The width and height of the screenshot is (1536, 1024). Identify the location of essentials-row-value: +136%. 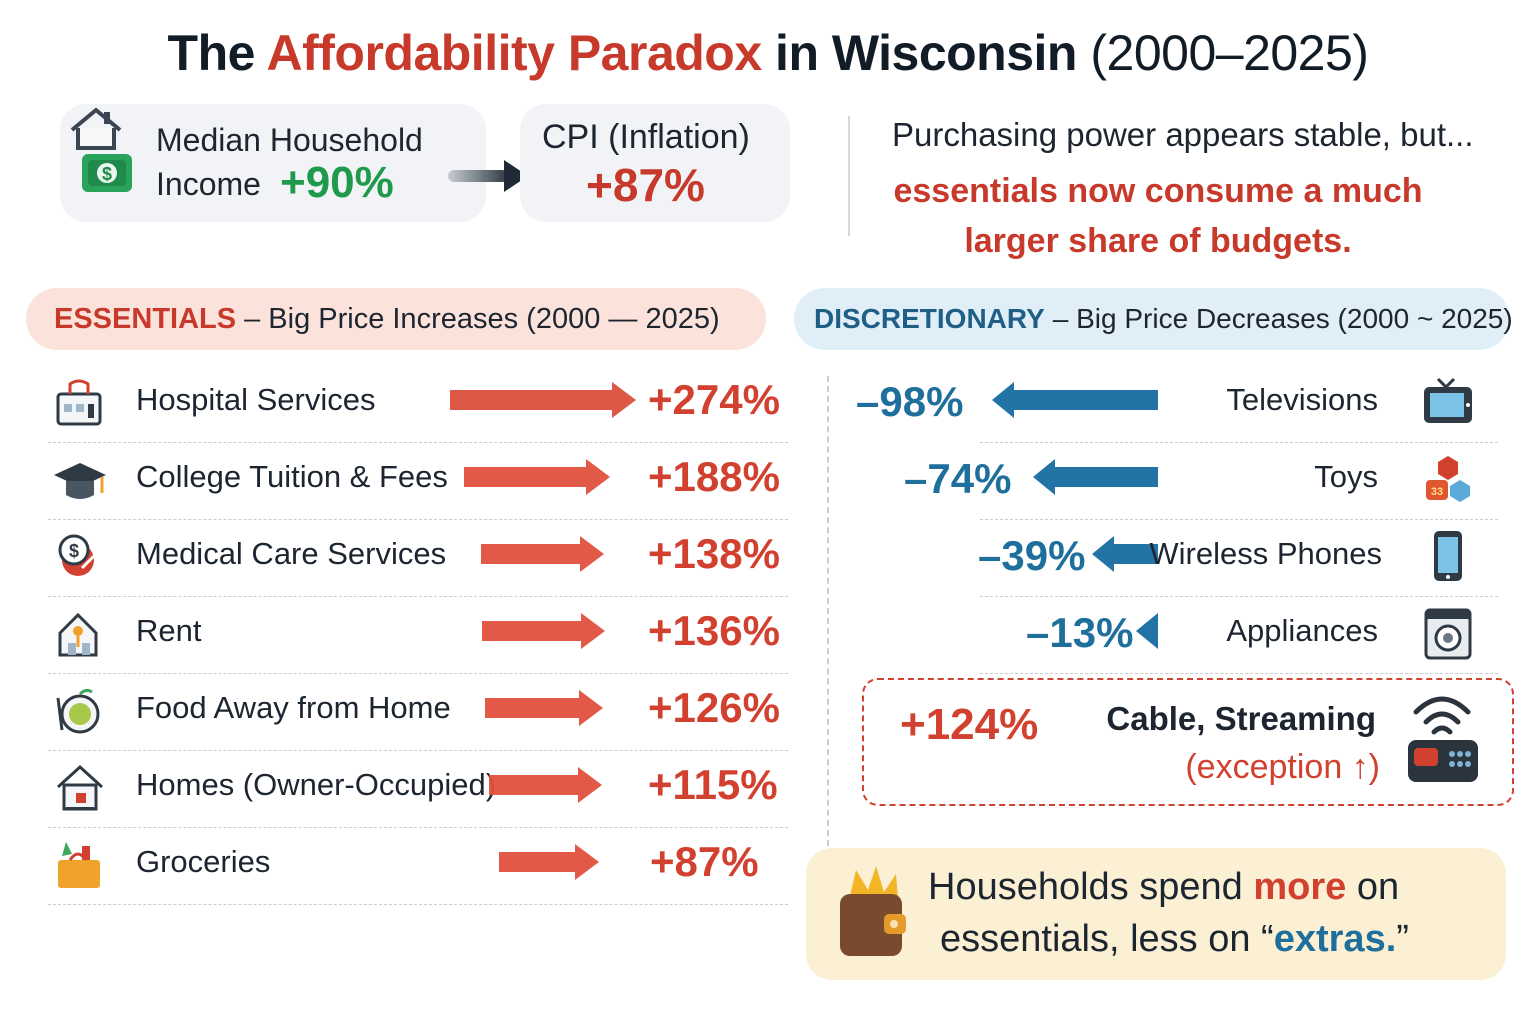
(714, 630).